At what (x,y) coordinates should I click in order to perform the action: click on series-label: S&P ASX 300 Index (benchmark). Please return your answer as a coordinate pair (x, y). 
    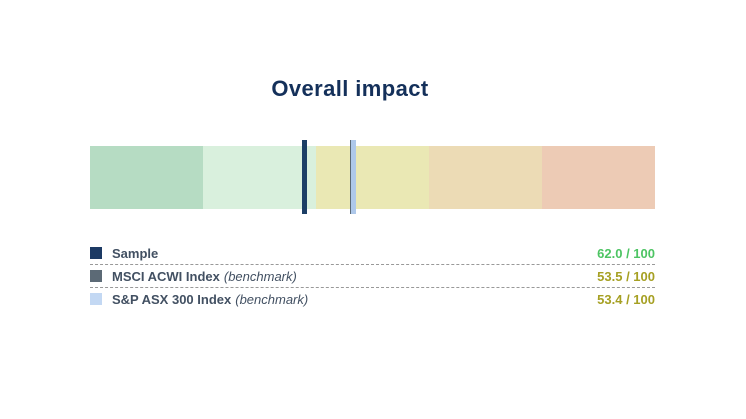
    Looking at the image, I should click on (210, 299).